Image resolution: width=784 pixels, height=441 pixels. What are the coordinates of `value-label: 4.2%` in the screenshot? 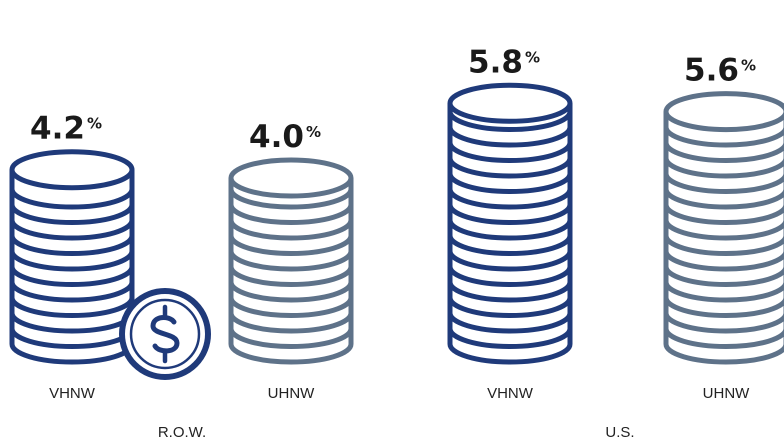 It's located at (66, 129).